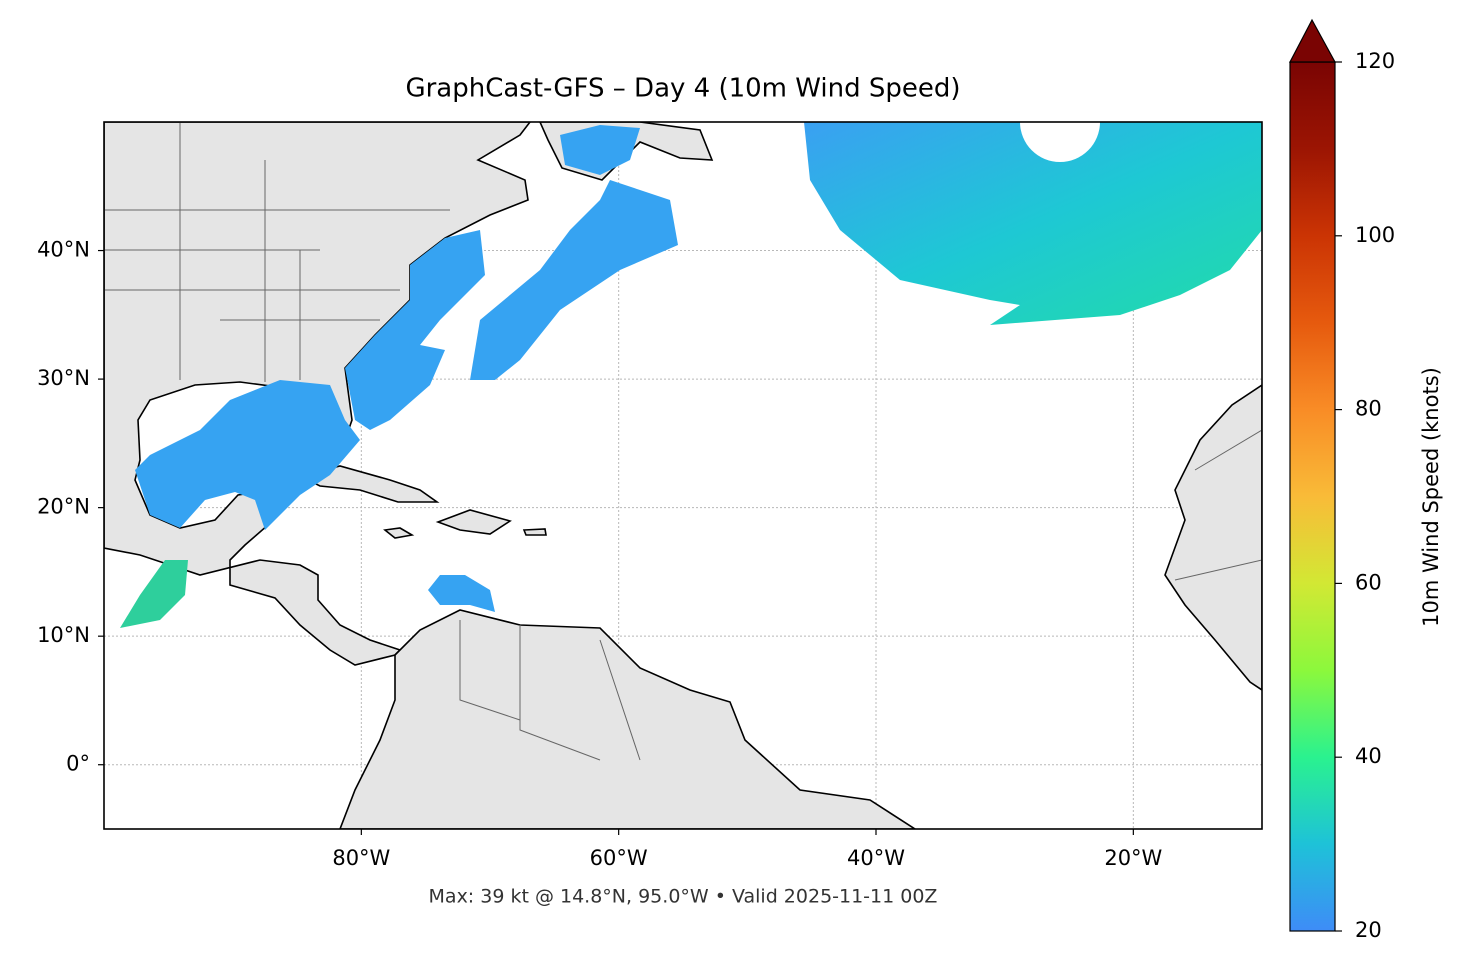  Describe the element at coordinates (574, 280) in the screenshot. I see `wind-swath-atlantic` at that location.